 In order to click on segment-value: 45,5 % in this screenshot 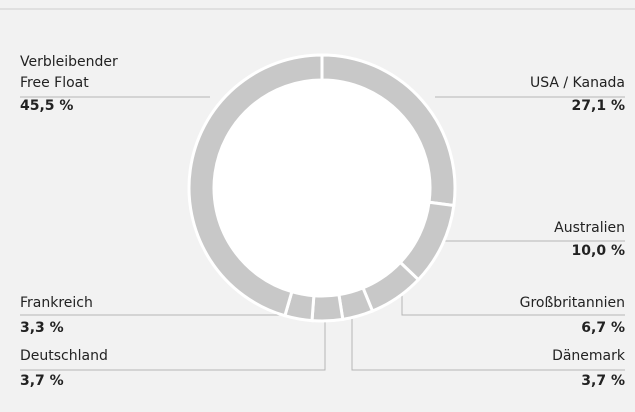, I will do `click(47, 106)`.